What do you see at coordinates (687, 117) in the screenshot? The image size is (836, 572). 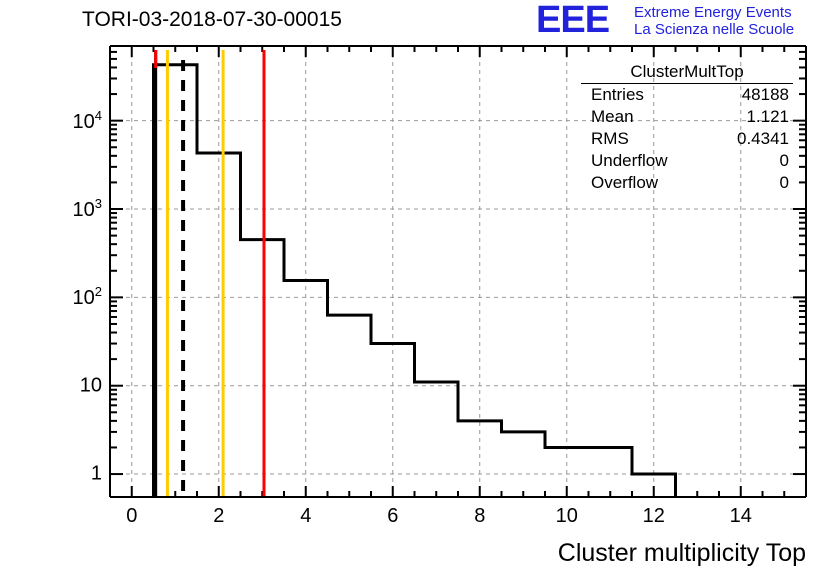 I see `stats-row: Mean 1.121` at bounding box center [687, 117].